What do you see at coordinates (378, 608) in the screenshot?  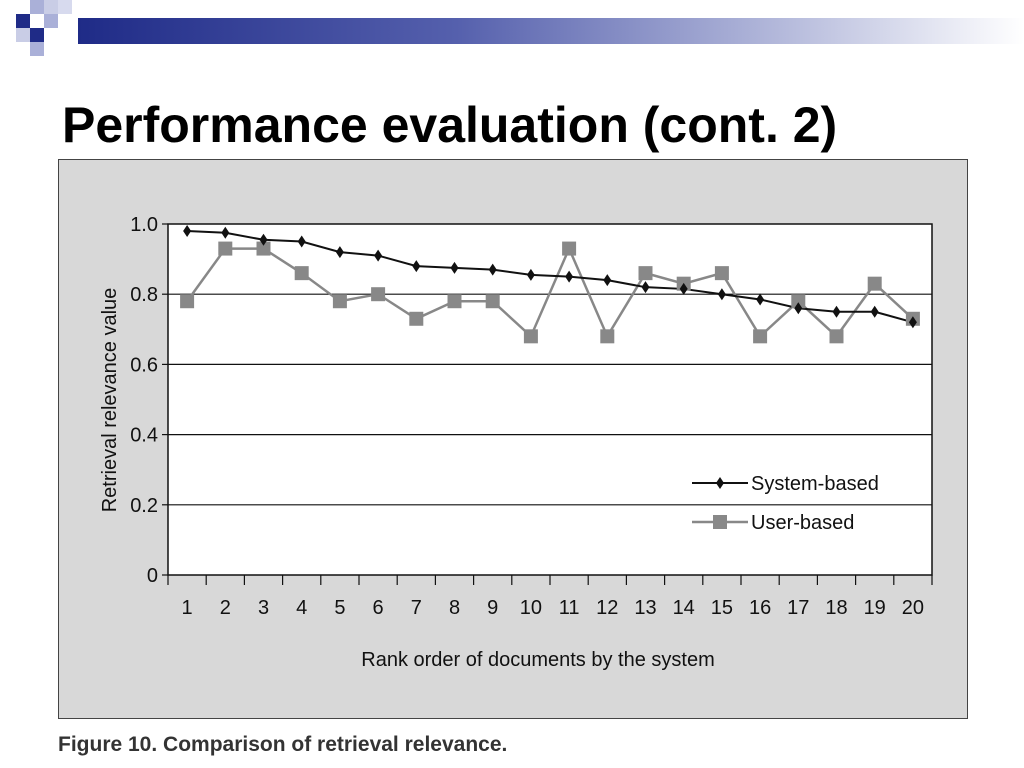 I see `x-tick-label: 6` at bounding box center [378, 608].